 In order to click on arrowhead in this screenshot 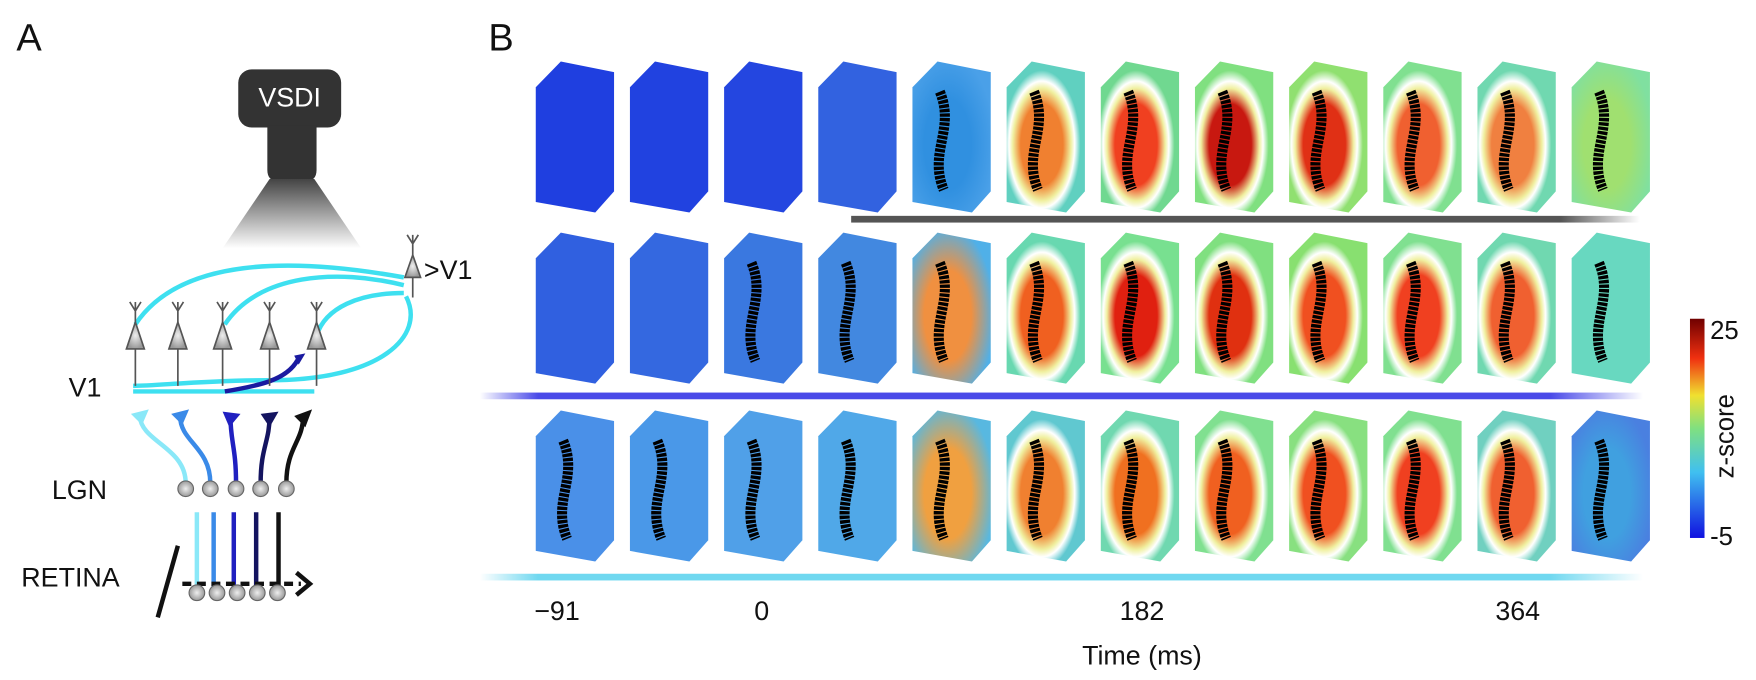, I will do `click(300, 359)`.